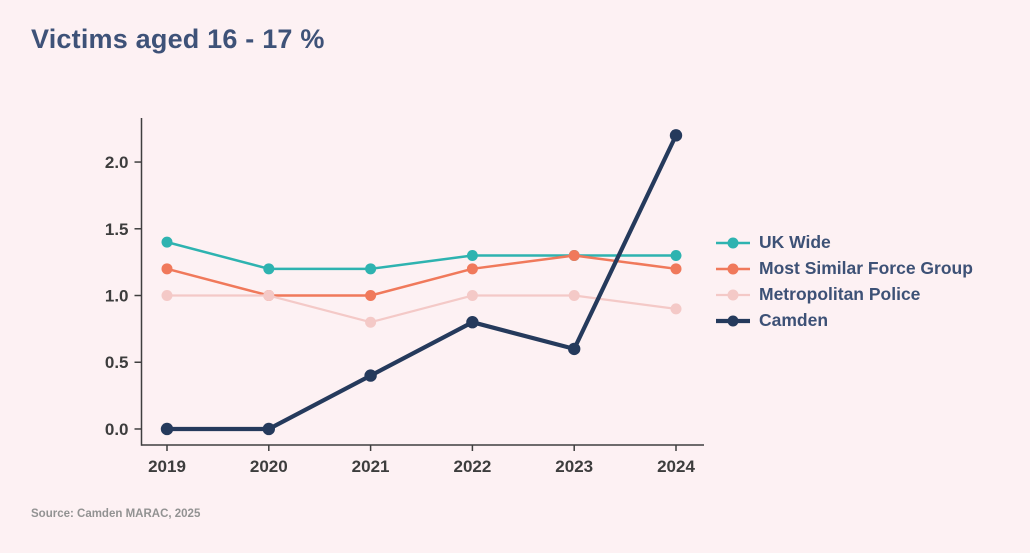 This screenshot has height=553, width=1030. I want to click on x-tick-label: 2022, so click(472, 466).